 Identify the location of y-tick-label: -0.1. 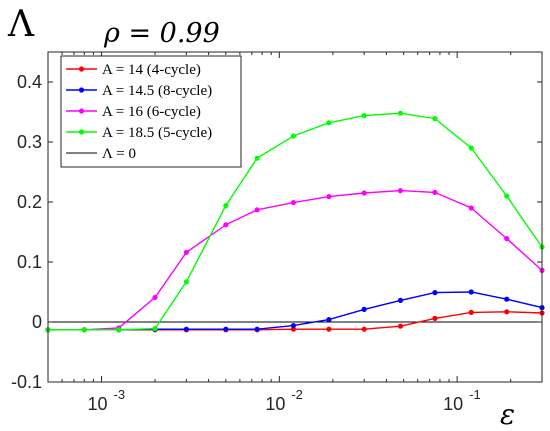
(26, 382).